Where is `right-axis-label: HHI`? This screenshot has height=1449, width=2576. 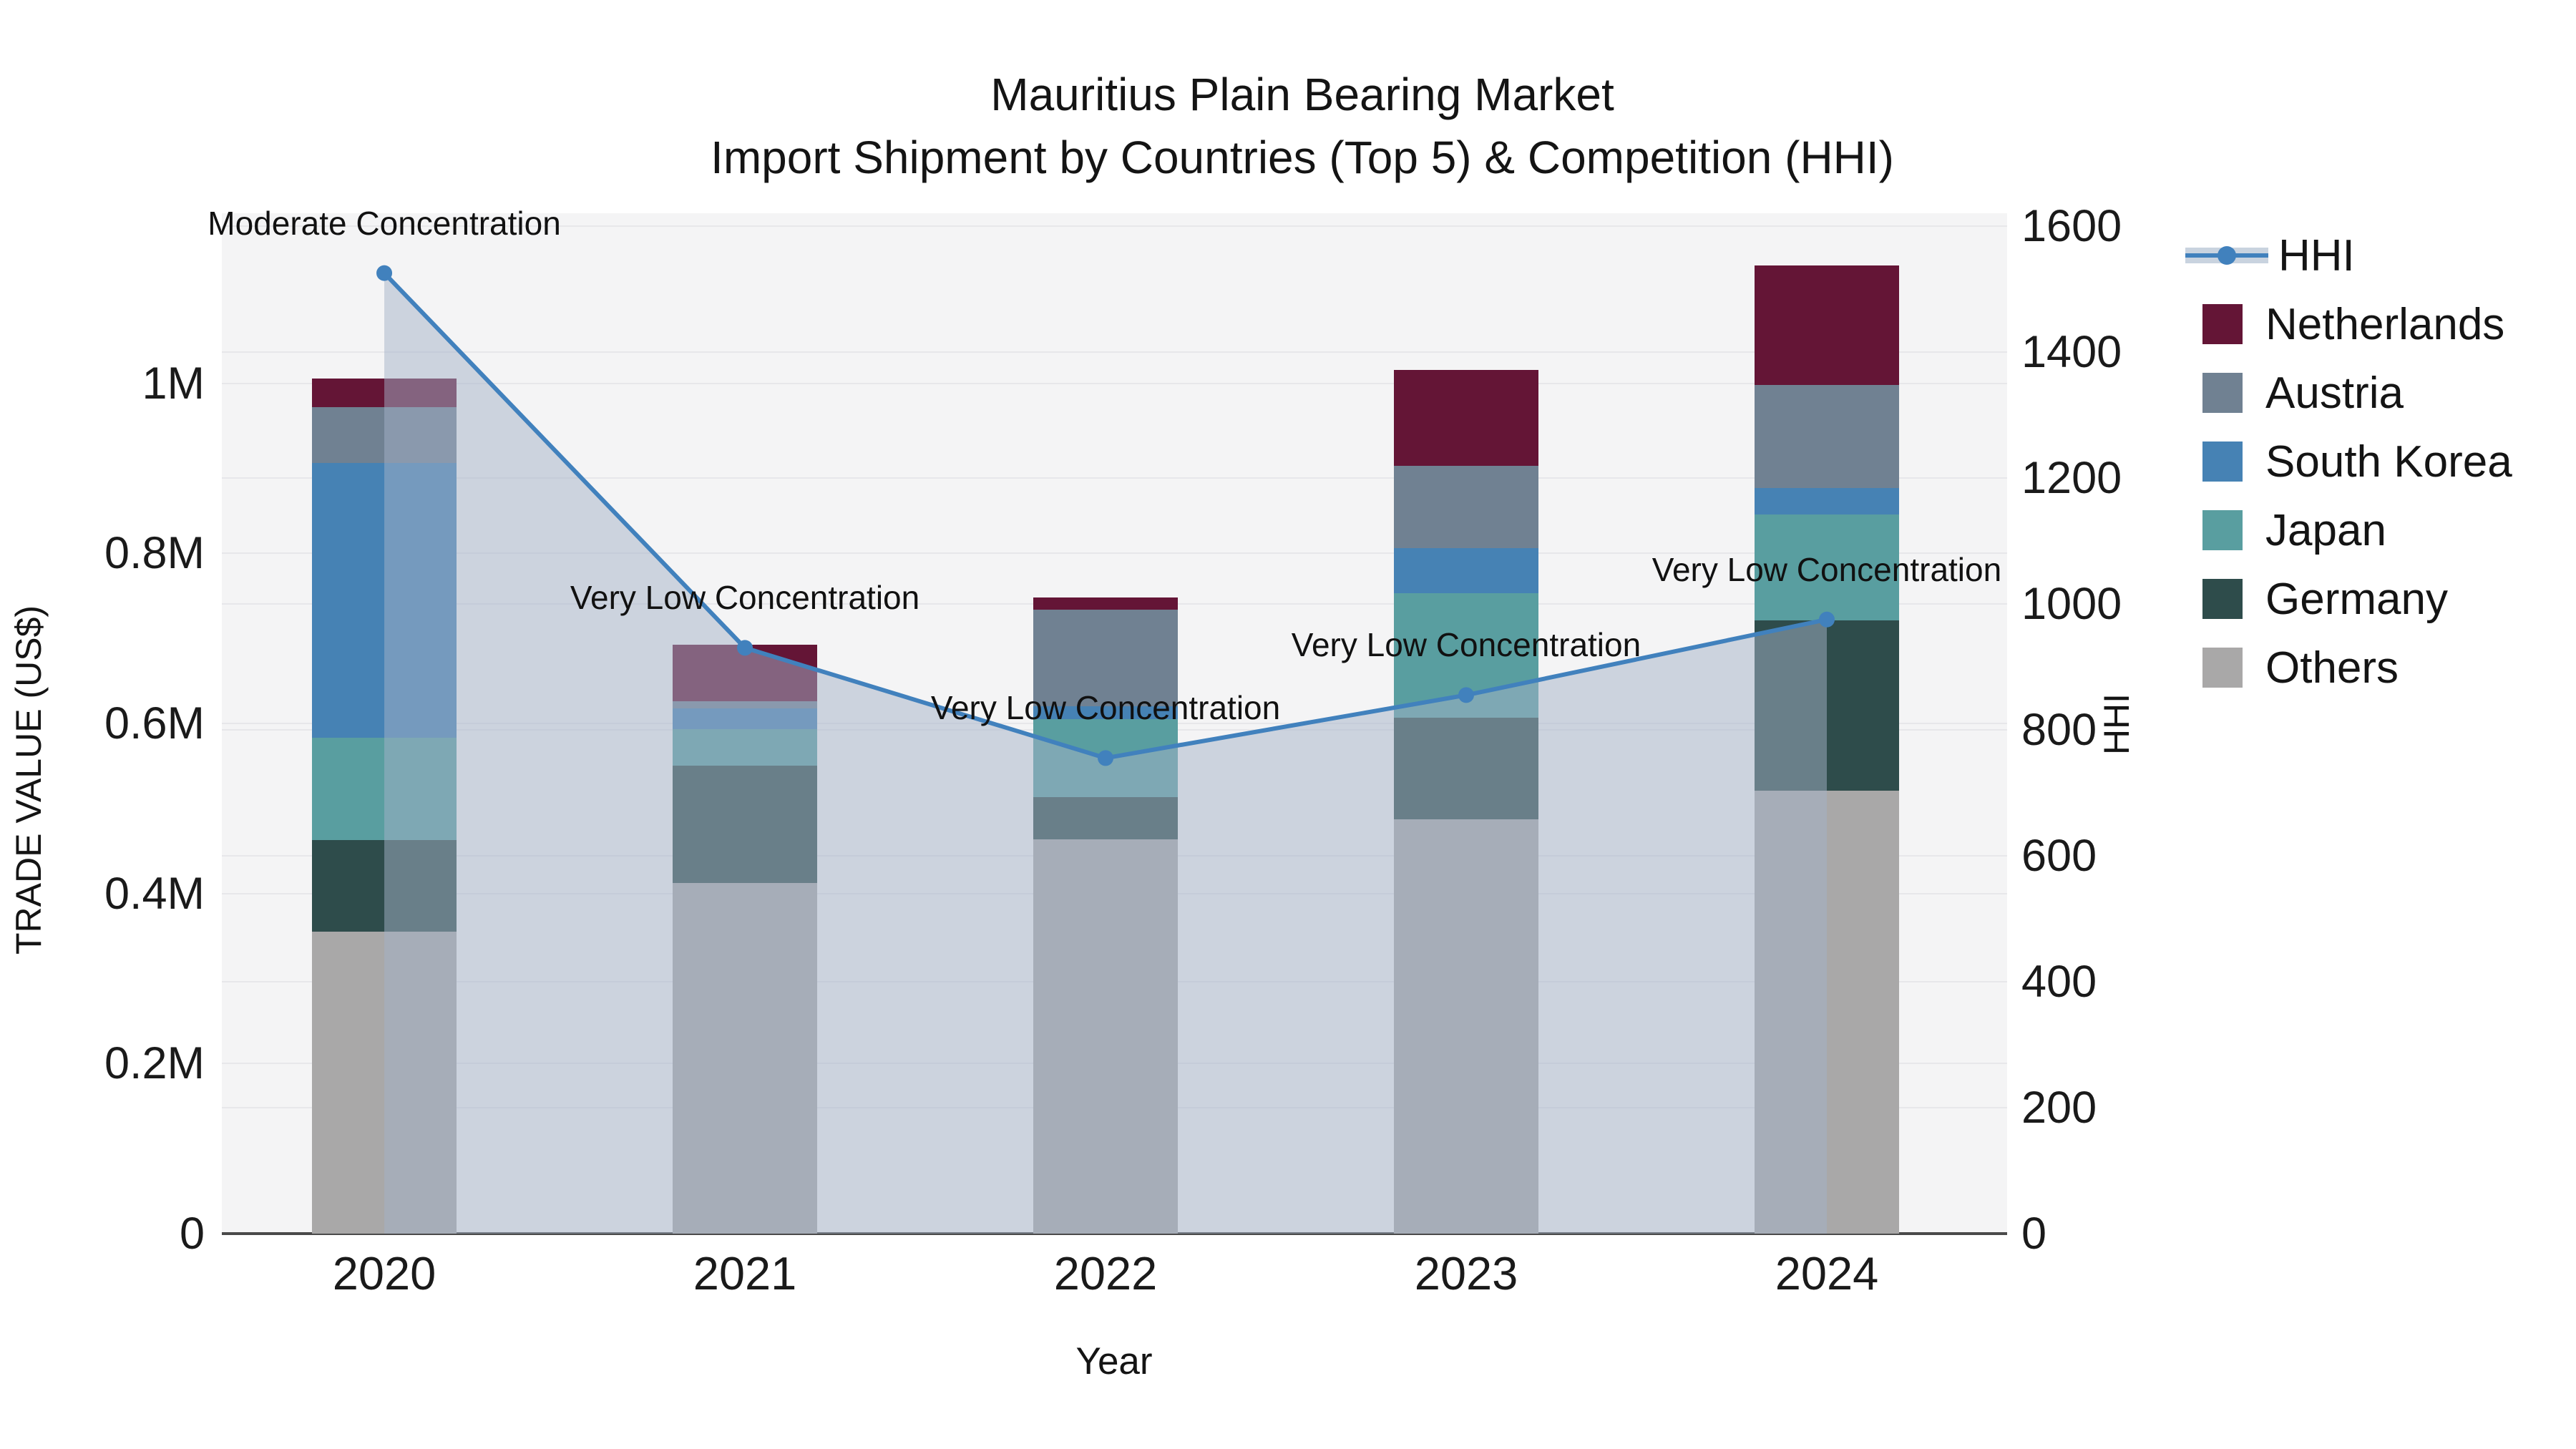
right-axis-label: HHI is located at coordinates (2117, 724).